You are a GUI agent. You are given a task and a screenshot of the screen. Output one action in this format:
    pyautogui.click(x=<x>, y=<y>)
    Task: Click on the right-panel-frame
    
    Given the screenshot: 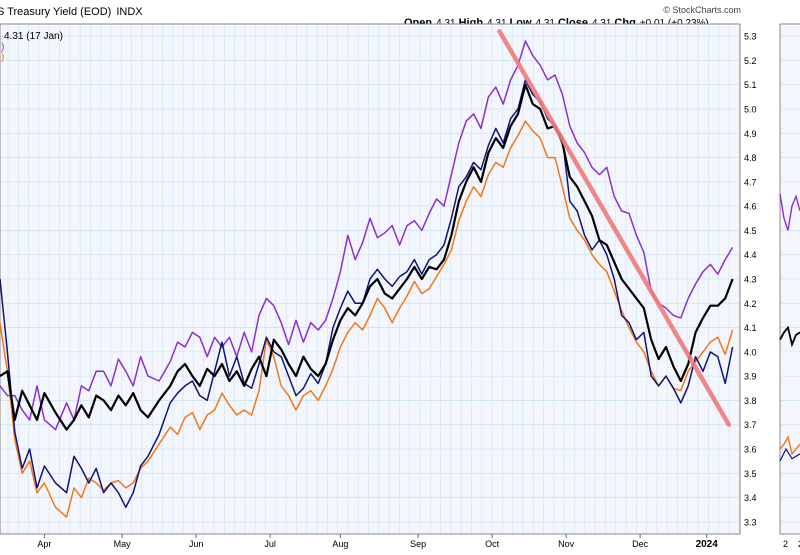 What is the action you would take?
    pyautogui.click(x=789, y=279)
    